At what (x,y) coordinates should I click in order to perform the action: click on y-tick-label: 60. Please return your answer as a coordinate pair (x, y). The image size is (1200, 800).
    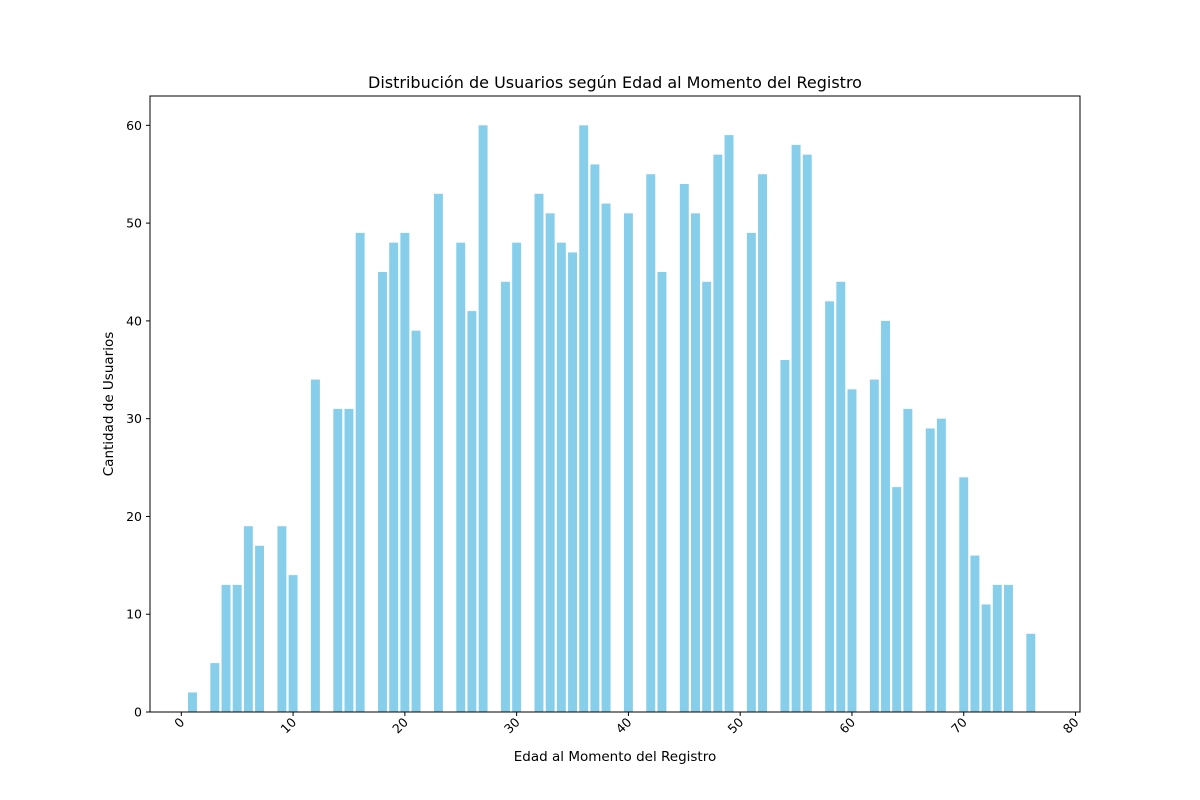
    Looking at the image, I should click on (134, 125).